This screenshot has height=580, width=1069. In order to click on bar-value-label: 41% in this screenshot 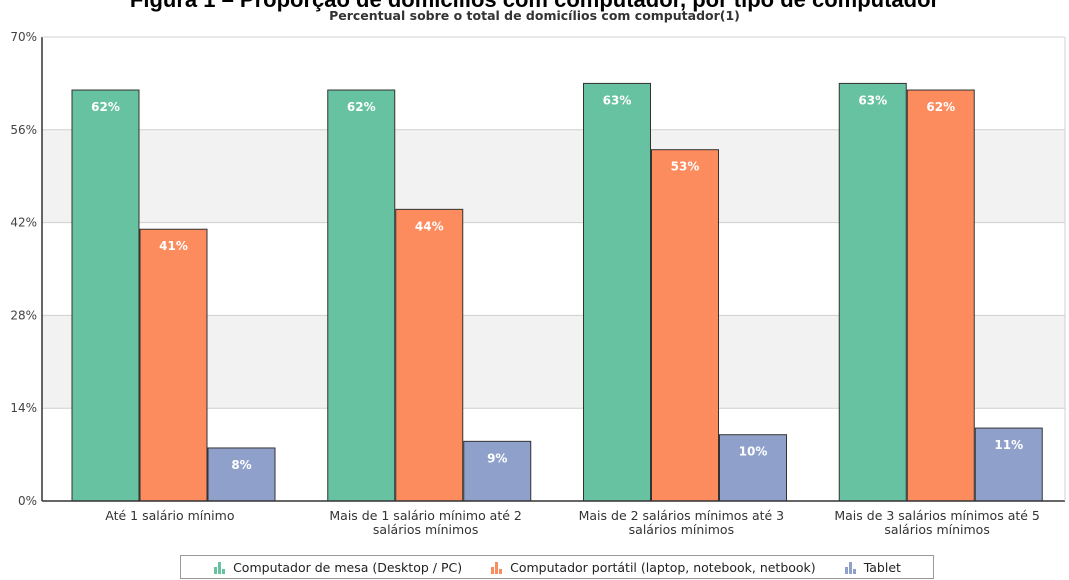, I will do `click(173, 246)`.